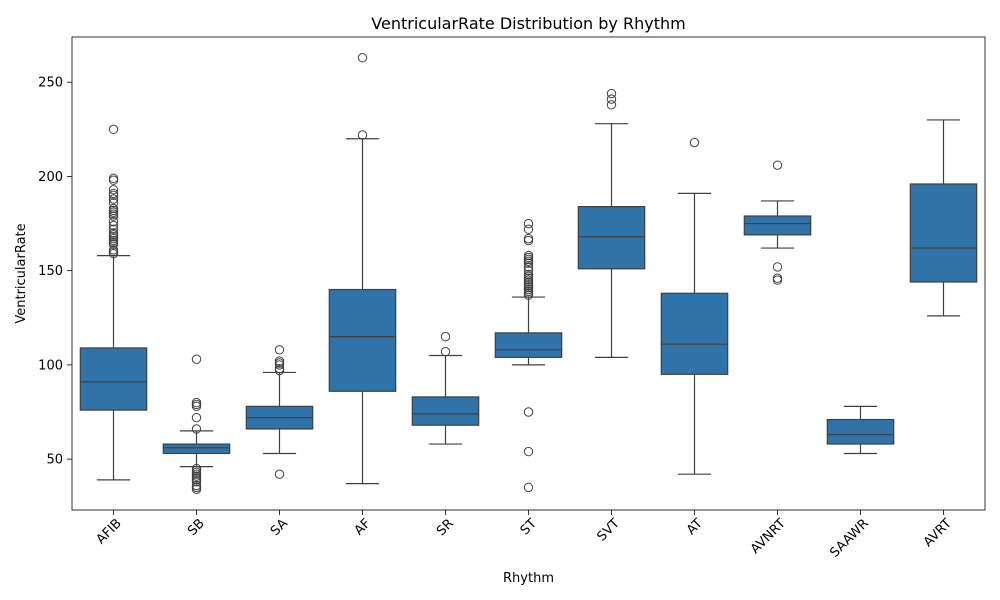 This screenshot has height=600, width=1000. What do you see at coordinates (445, 388) in the screenshot?
I see `box-group-sr` at bounding box center [445, 388].